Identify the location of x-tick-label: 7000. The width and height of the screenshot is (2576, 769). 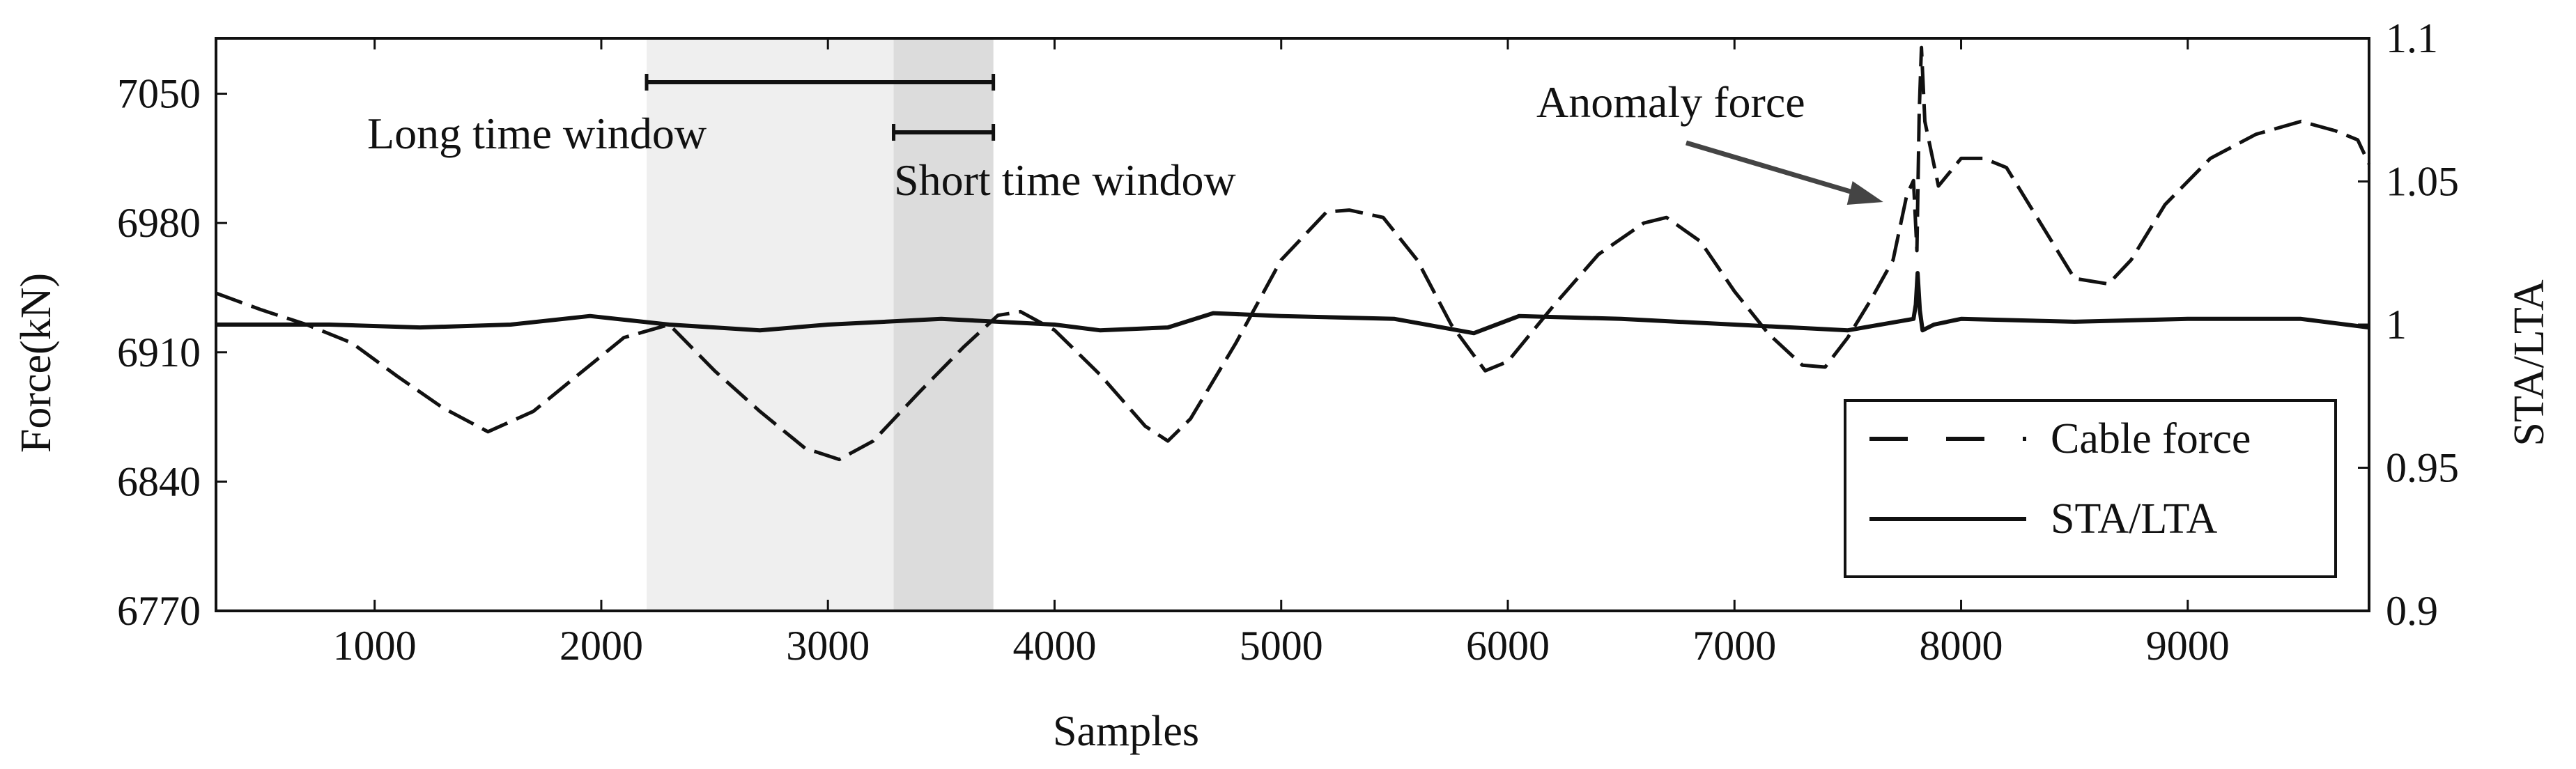
(1734, 646).